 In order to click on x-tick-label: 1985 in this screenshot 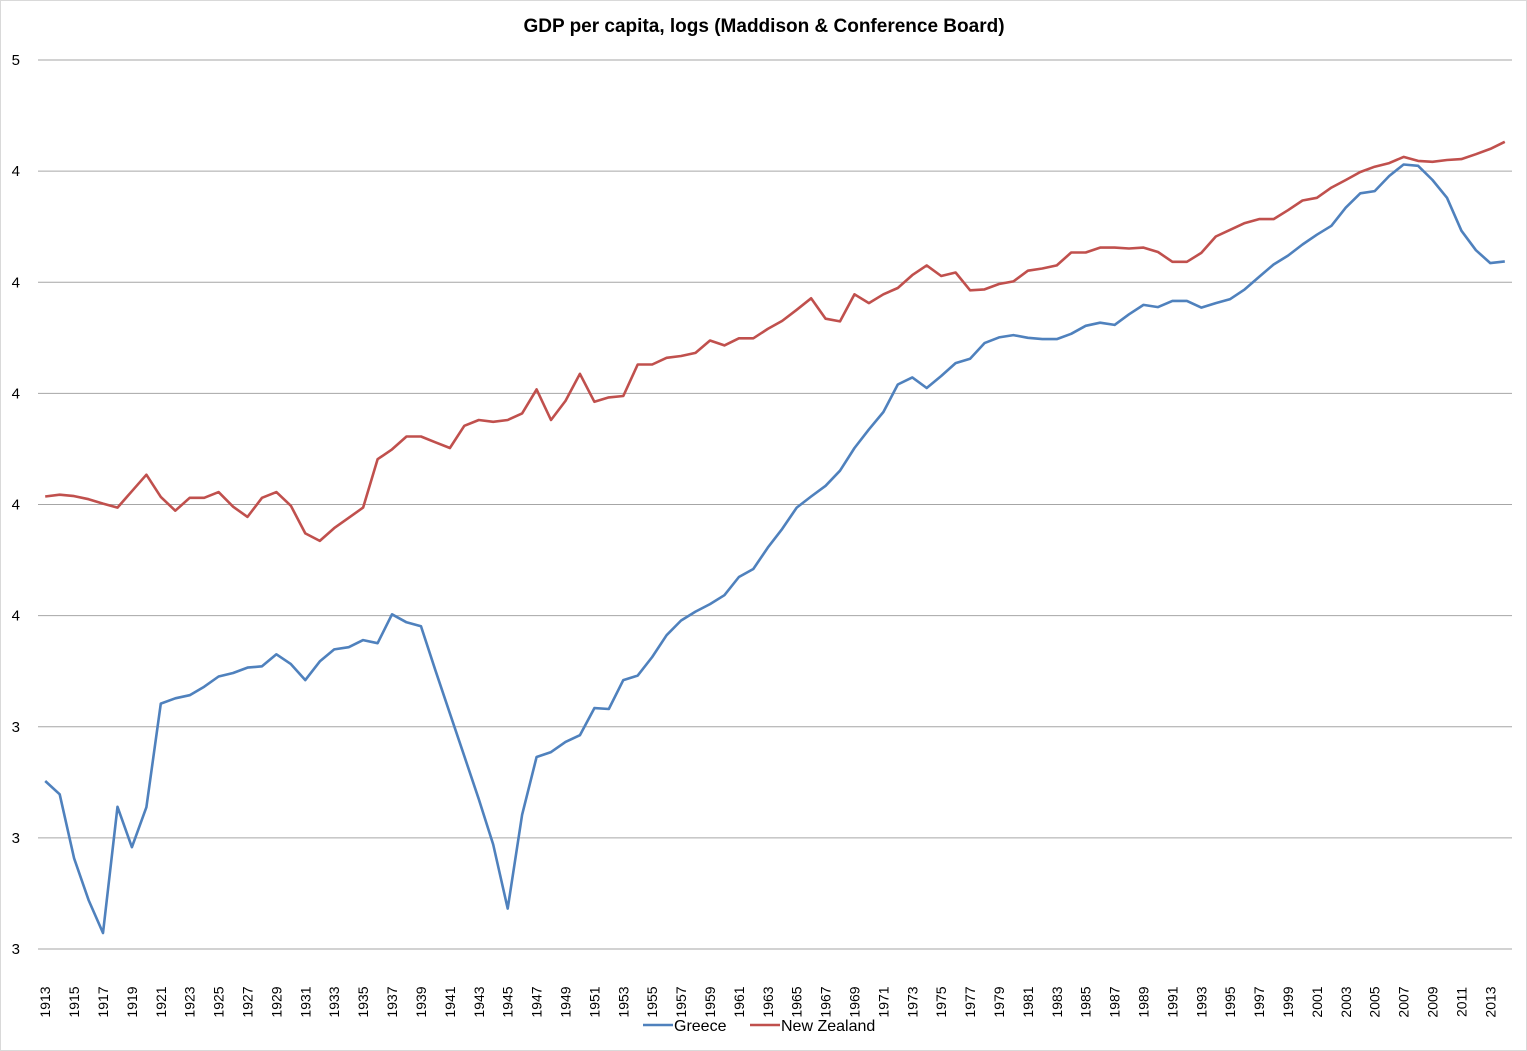, I will do `click(1086, 1001)`.